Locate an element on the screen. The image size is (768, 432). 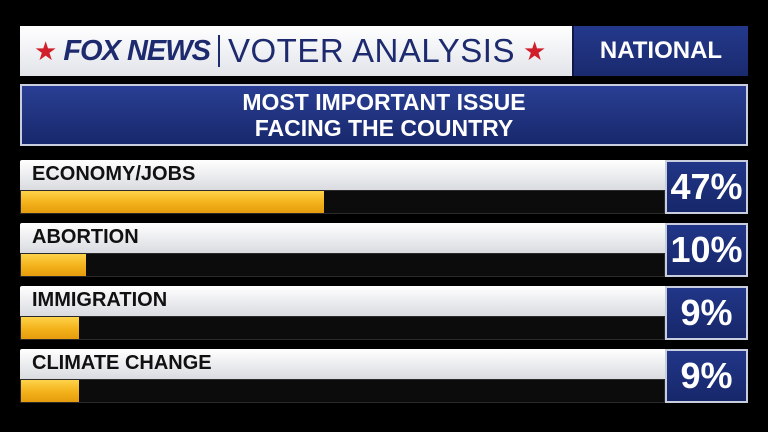
chart-title-line-2: FACING THE COUNTRY is located at coordinates (384, 128).